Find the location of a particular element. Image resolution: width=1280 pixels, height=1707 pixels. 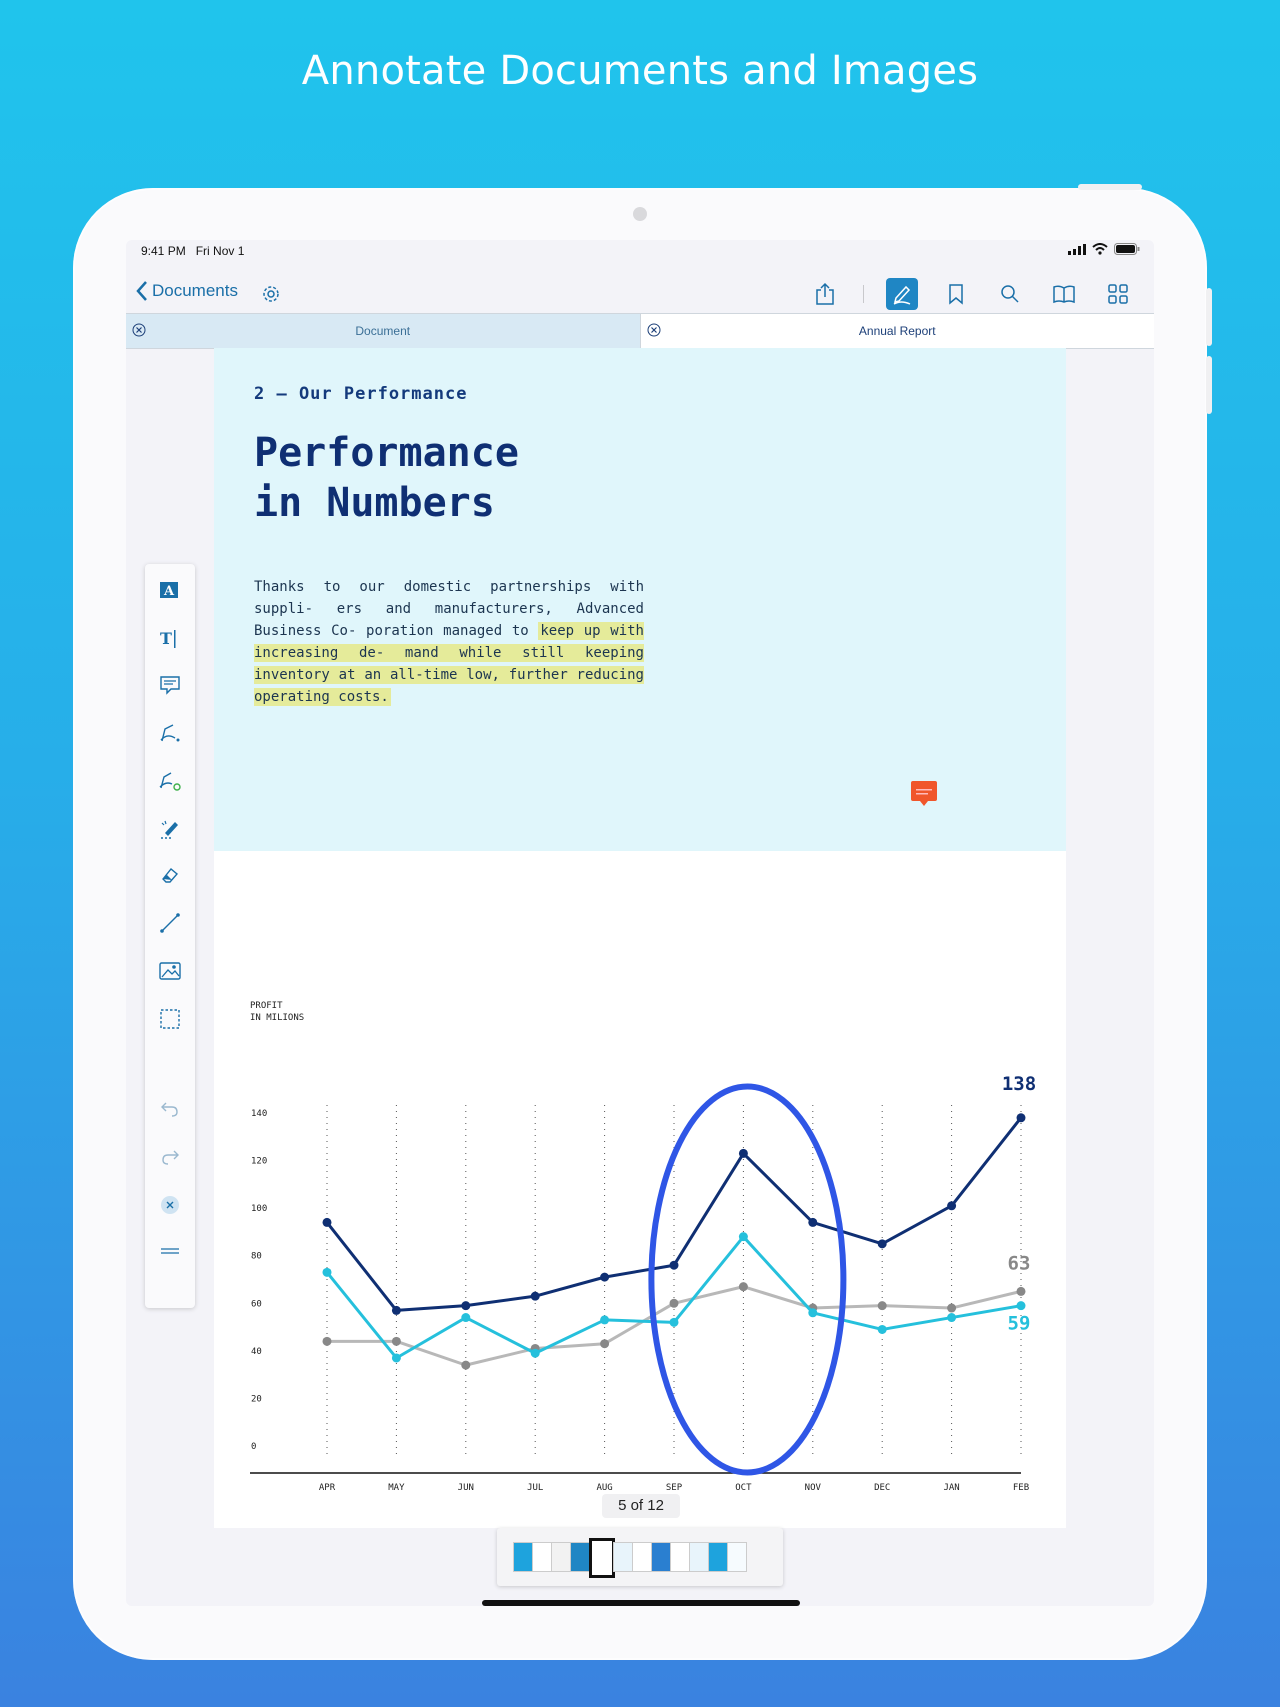

svg-text: T is located at coordinates (166, 638).